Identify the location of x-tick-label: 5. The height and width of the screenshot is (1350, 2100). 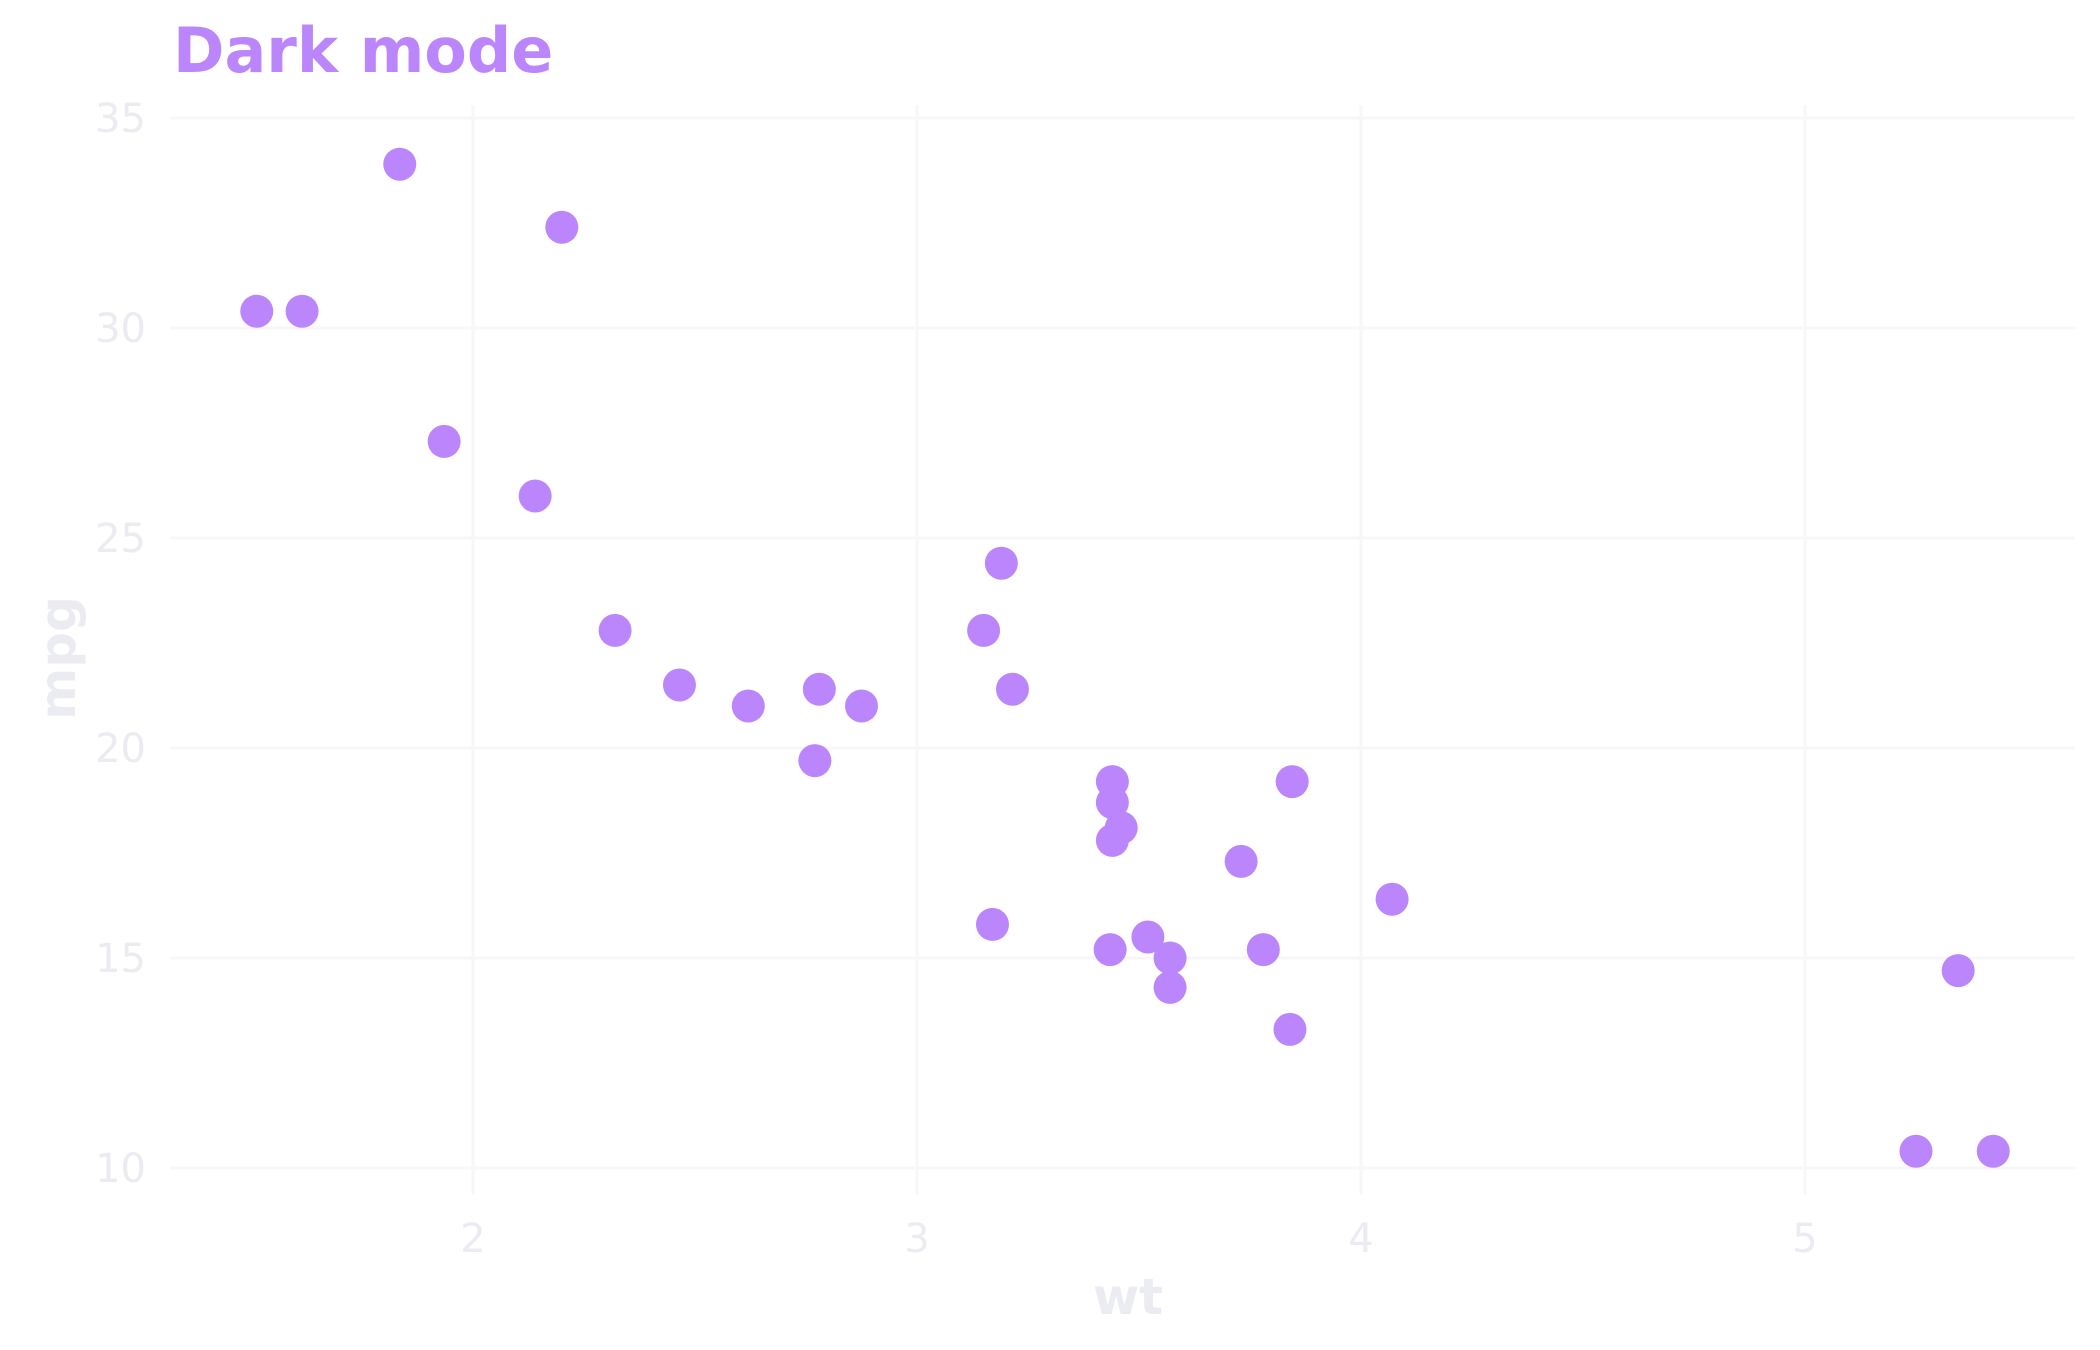
(1804, 1239).